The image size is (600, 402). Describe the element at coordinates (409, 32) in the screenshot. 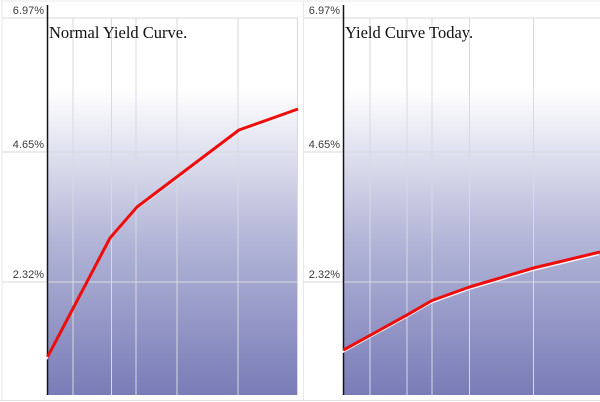

I see `chart-title: Yield Curve Today.` at that location.